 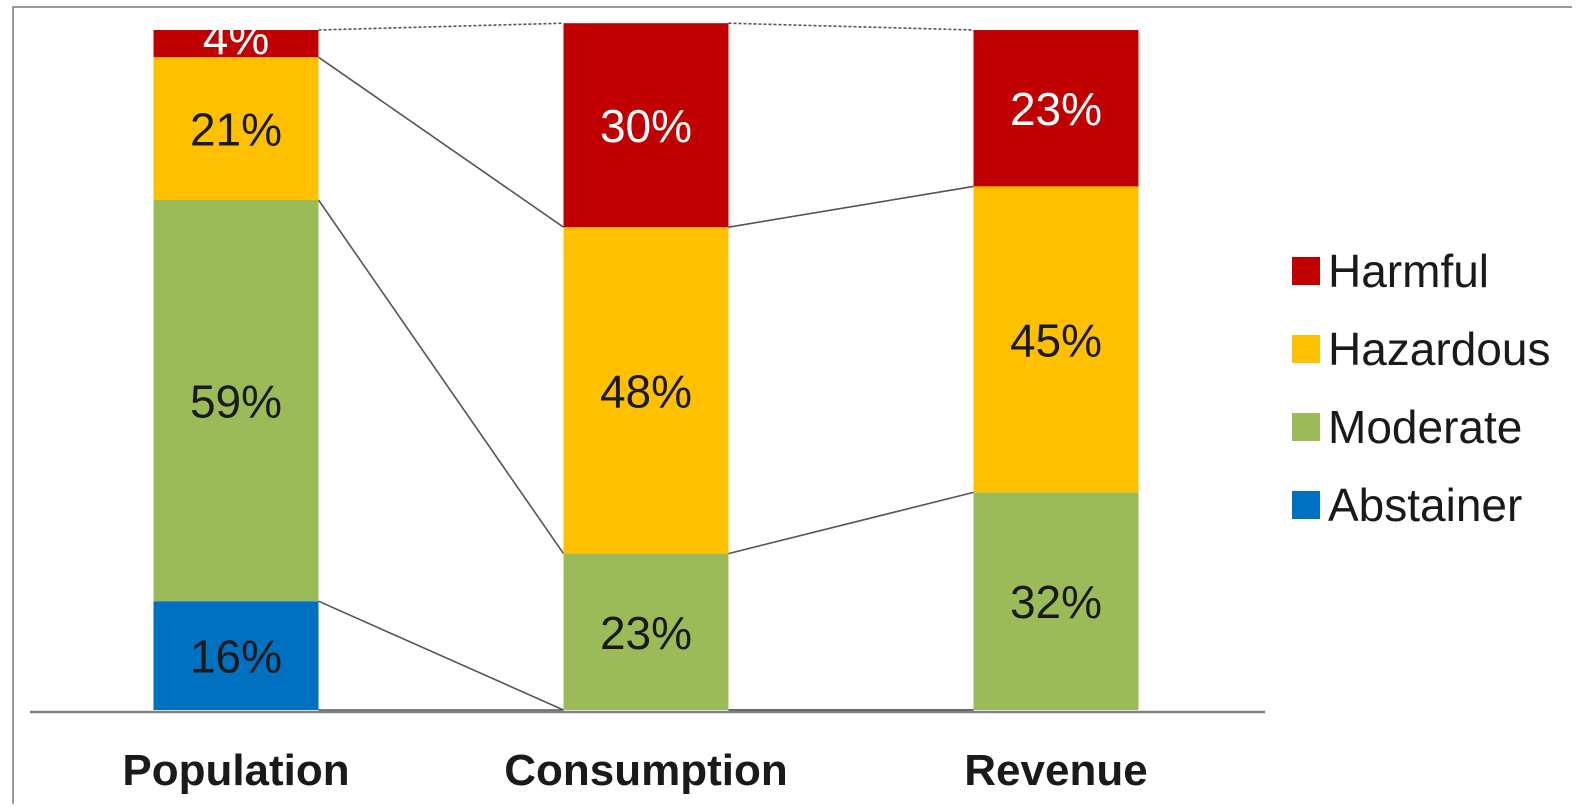 I want to click on bar-segment-moderate-revenue, so click(x=1056, y=601).